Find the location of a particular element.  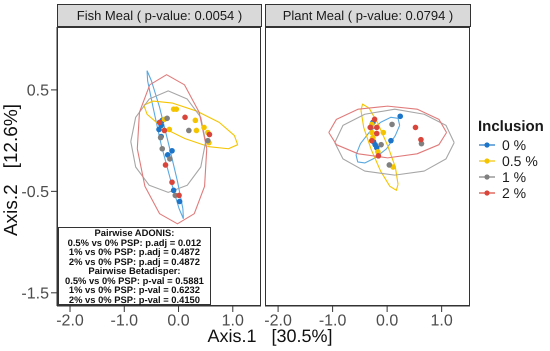

legend-label: 2 % is located at coordinates (514, 193).